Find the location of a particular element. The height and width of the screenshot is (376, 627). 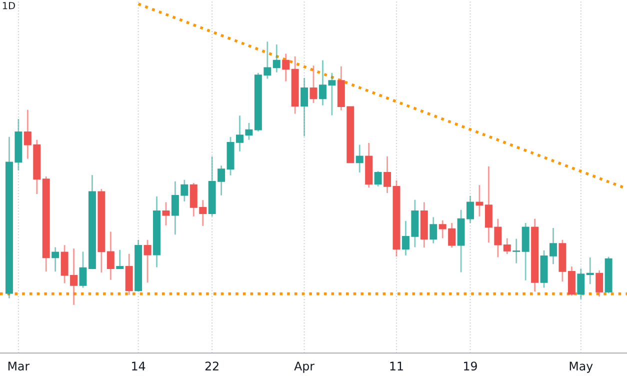

x-tick-label: 11 is located at coordinates (396, 366).